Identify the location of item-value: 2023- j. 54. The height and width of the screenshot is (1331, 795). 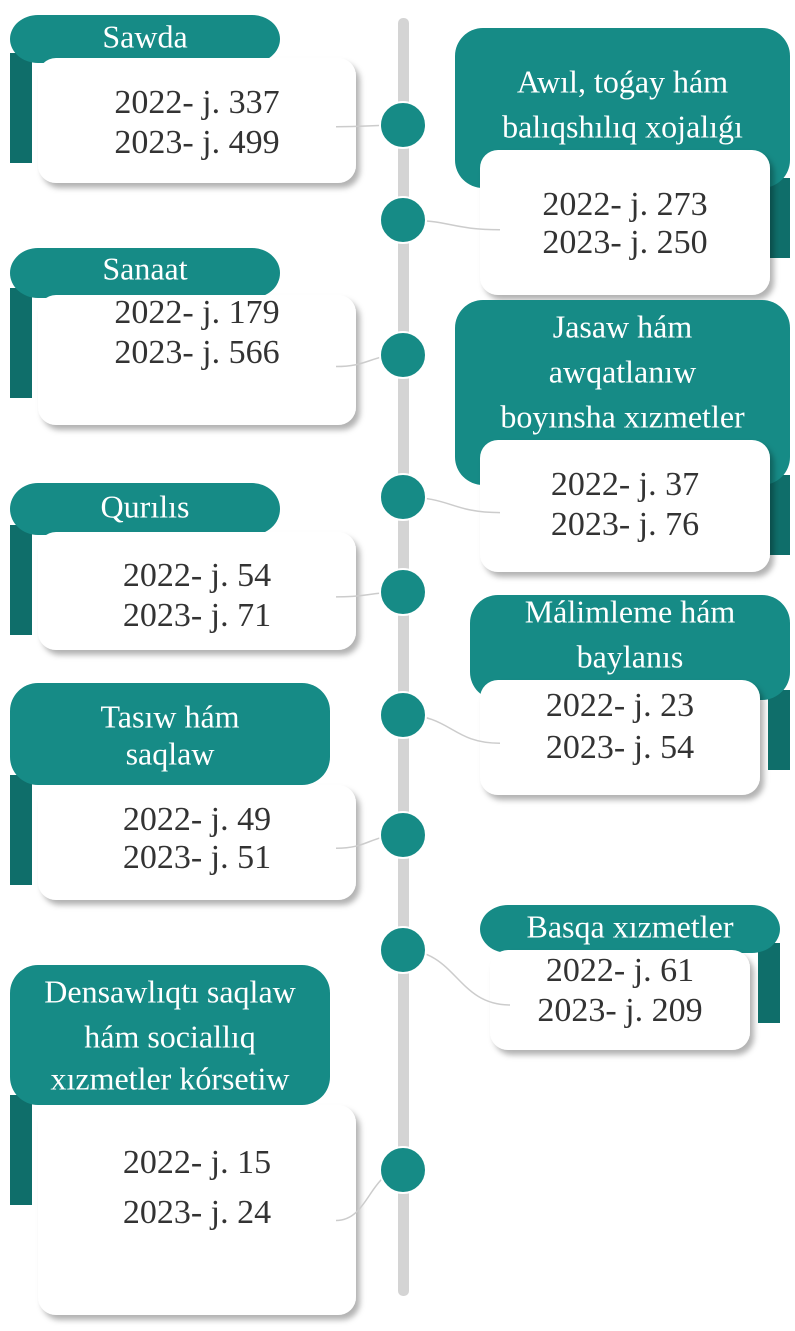
(620, 747).